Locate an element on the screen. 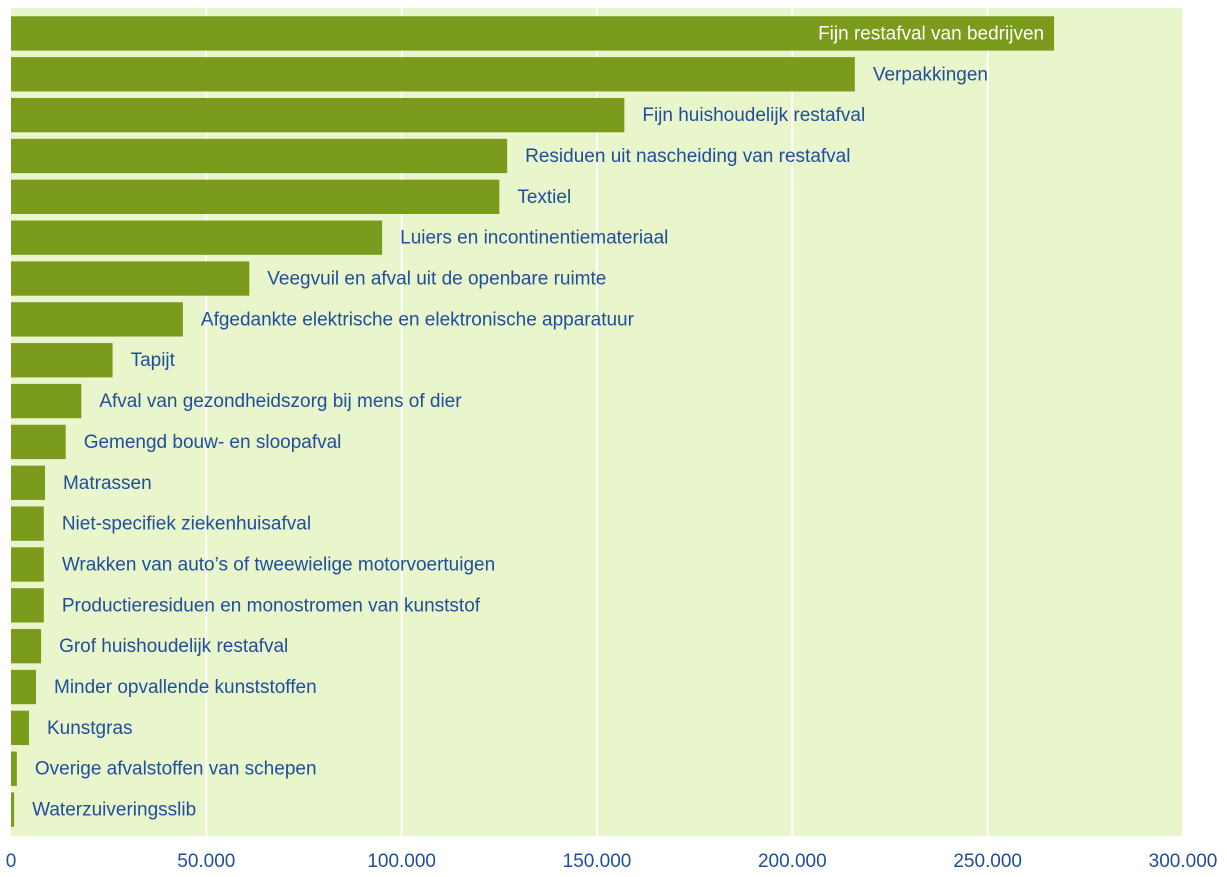 This screenshot has height=877, width=1227. x-tick-label: 250.000 is located at coordinates (987, 861).